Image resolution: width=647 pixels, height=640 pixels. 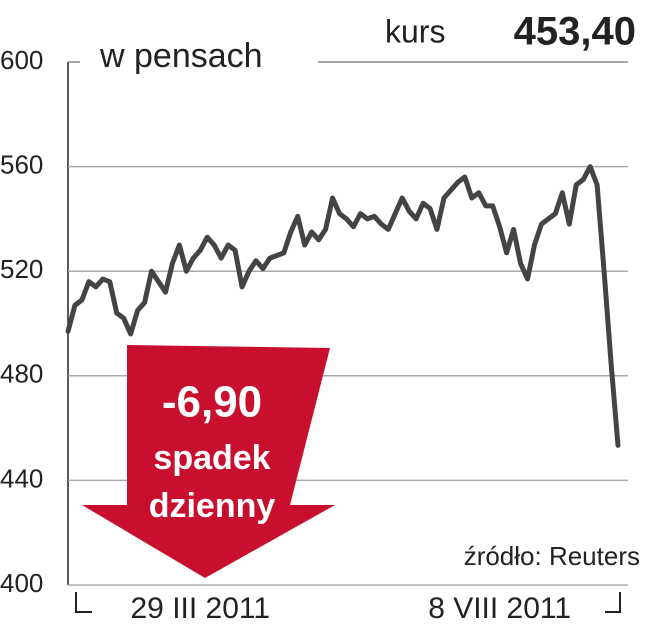 I want to click on x-tick-label: 29 III 2011, so click(x=200, y=608).